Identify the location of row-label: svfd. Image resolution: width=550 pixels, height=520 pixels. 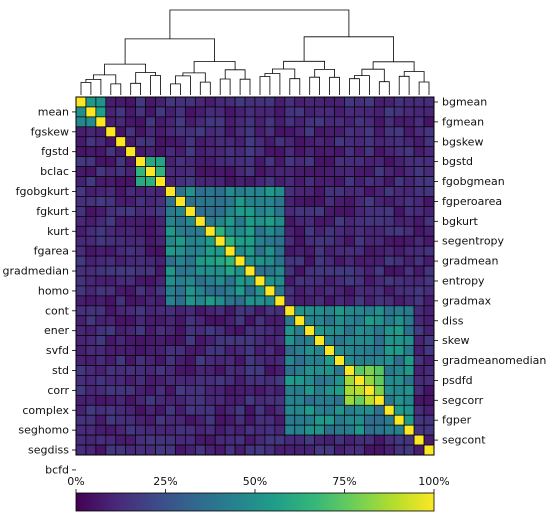
(57, 350).